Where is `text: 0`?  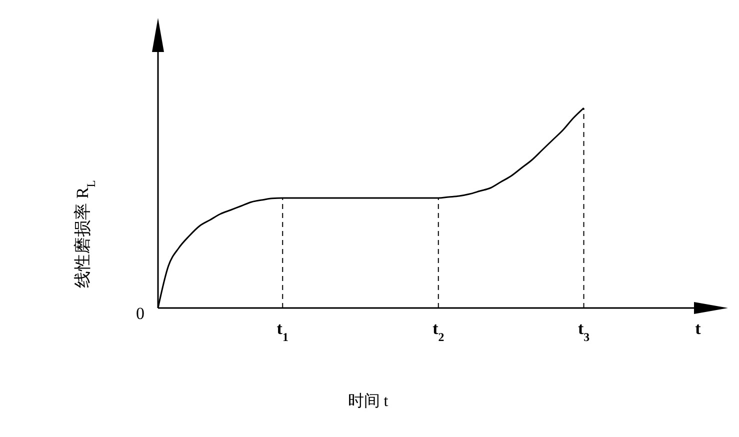
text: 0 is located at coordinates (140, 314).